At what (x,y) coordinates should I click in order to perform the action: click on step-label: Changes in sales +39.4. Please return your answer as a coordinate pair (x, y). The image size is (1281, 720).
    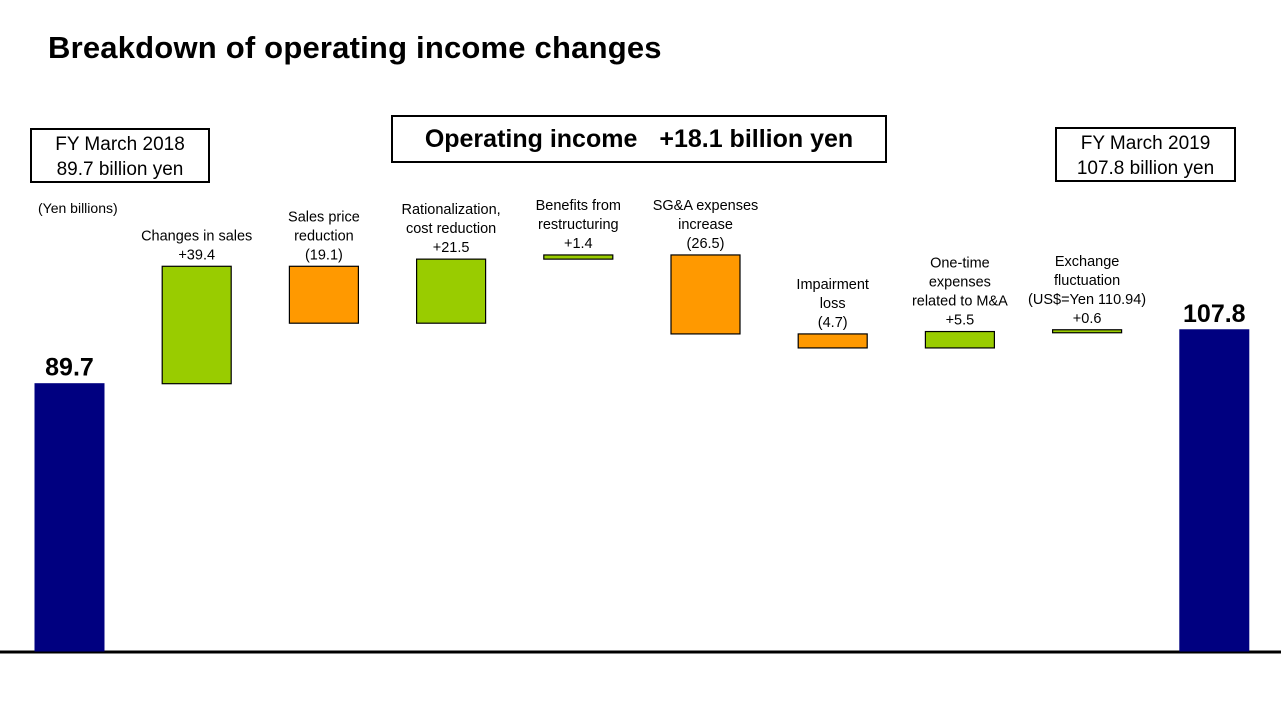
    Looking at the image, I should click on (196, 245).